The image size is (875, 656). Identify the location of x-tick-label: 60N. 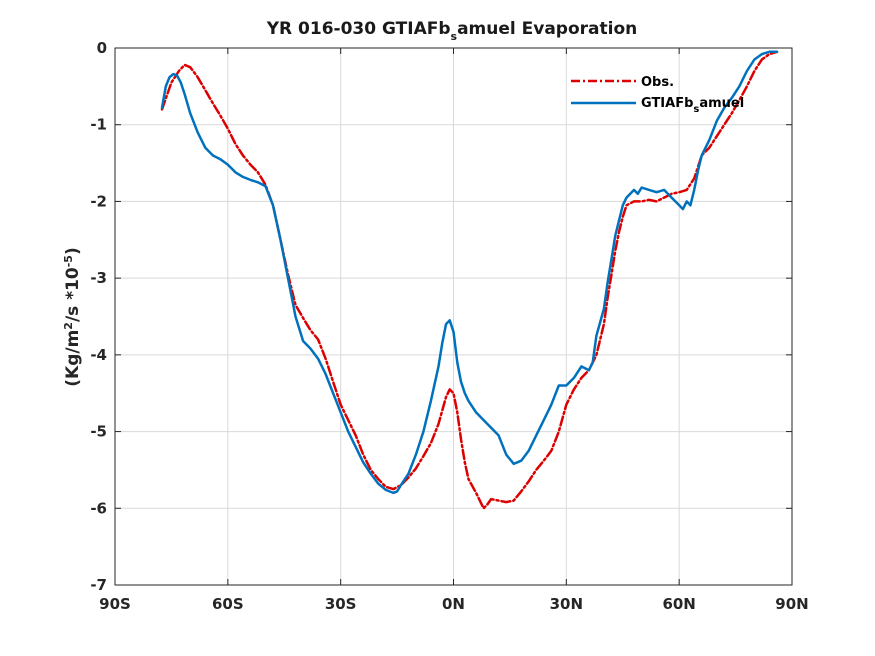
(678, 604).